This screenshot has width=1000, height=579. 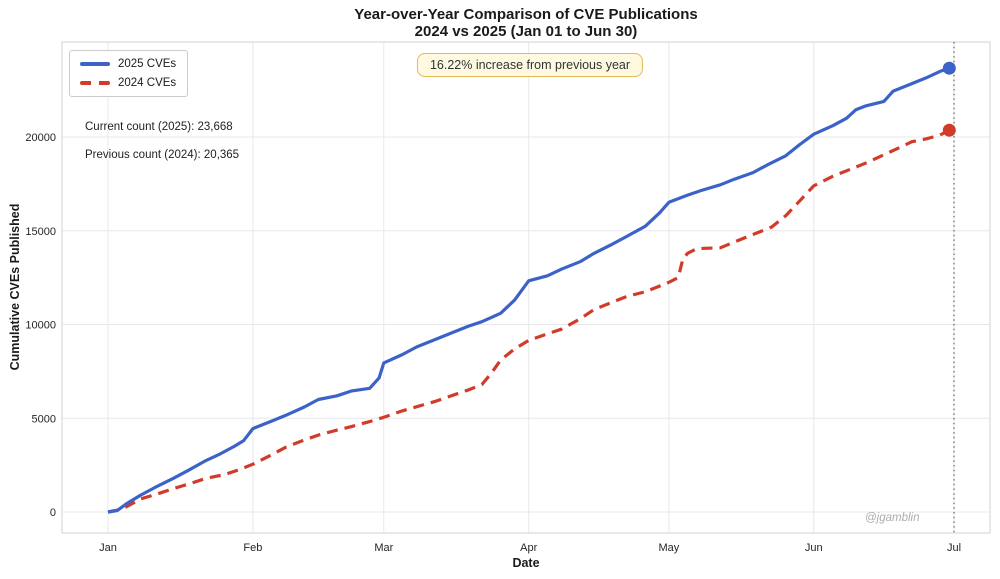 I want to click on current-count-text: Current count (2025): 23,668, so click(x=159, y=127).